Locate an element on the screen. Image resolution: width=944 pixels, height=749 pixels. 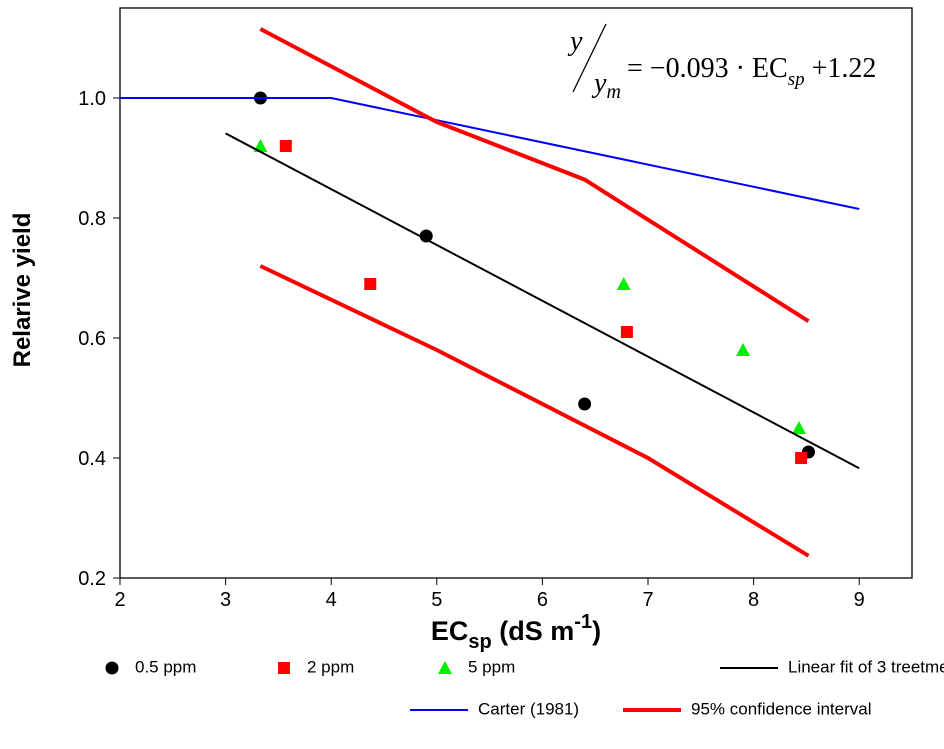
x-tick-label: 7 is located at coordinates (647, 600).